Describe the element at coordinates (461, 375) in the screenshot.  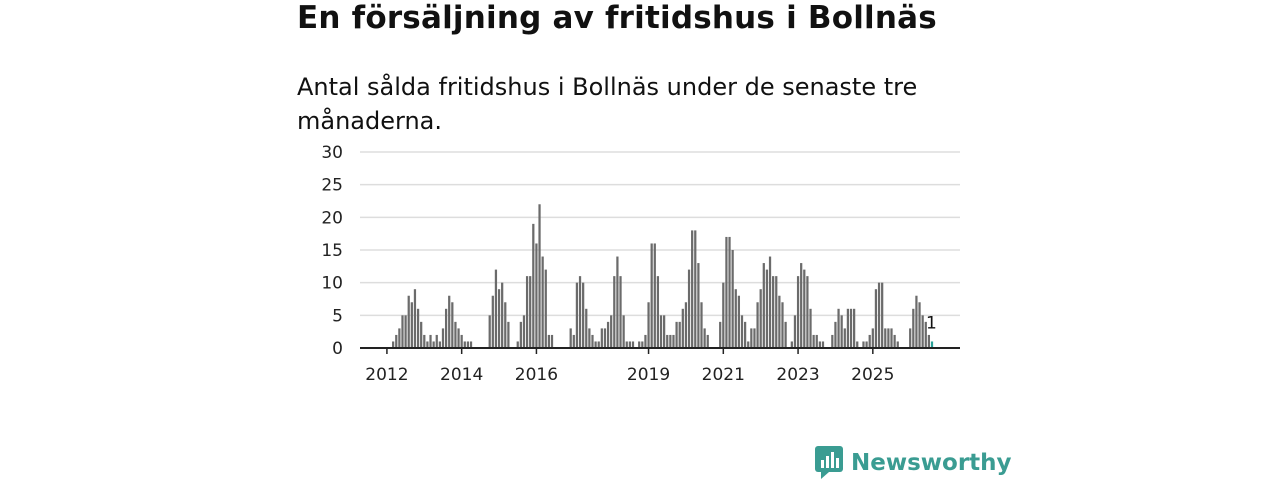
I see `x-tick-label: 2014` at that location.